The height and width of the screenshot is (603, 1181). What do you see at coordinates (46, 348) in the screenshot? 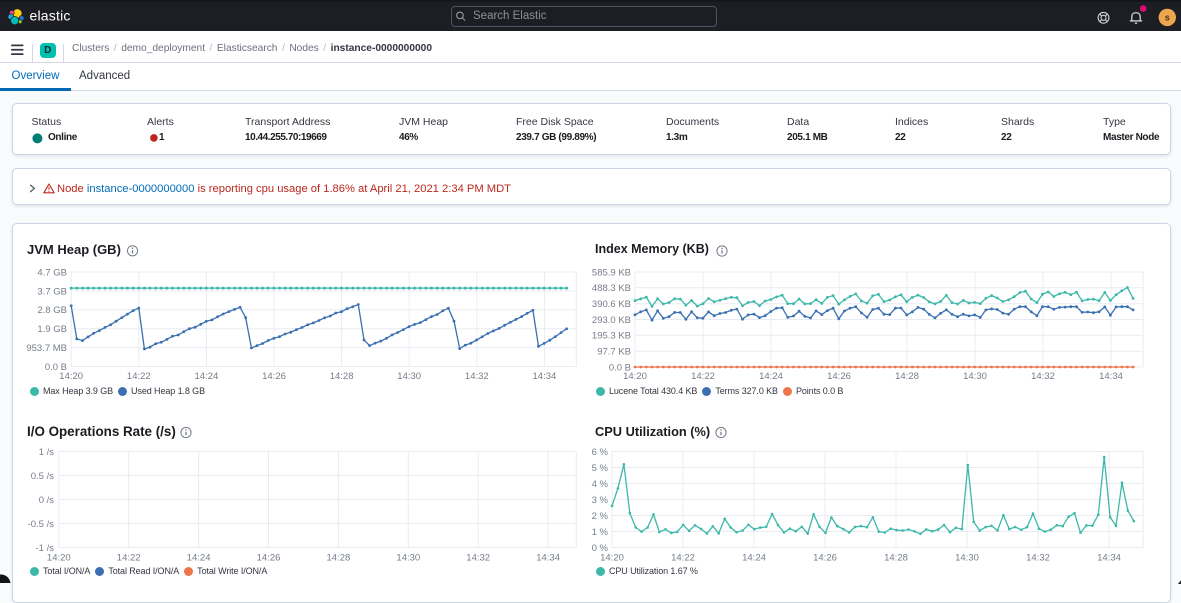
I see `svg-text: 953.7 MB` at bounding box center [46, 348].